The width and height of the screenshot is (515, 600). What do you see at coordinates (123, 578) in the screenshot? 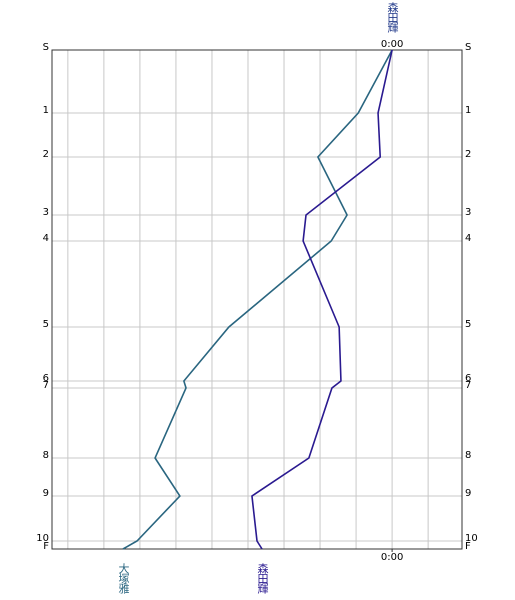
I see `series-label: 大塚雅` at bounding box center [123, 578].